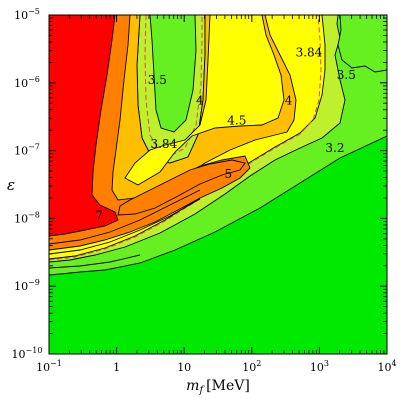 This screenshot has width=401, height=400. What do you see at coordinates (216, 366) in the screenshot?
I see `x-tick-labels: 10⁻¹ 1 10 10² 10³ 10⁴` at bounding box center [216, 366].